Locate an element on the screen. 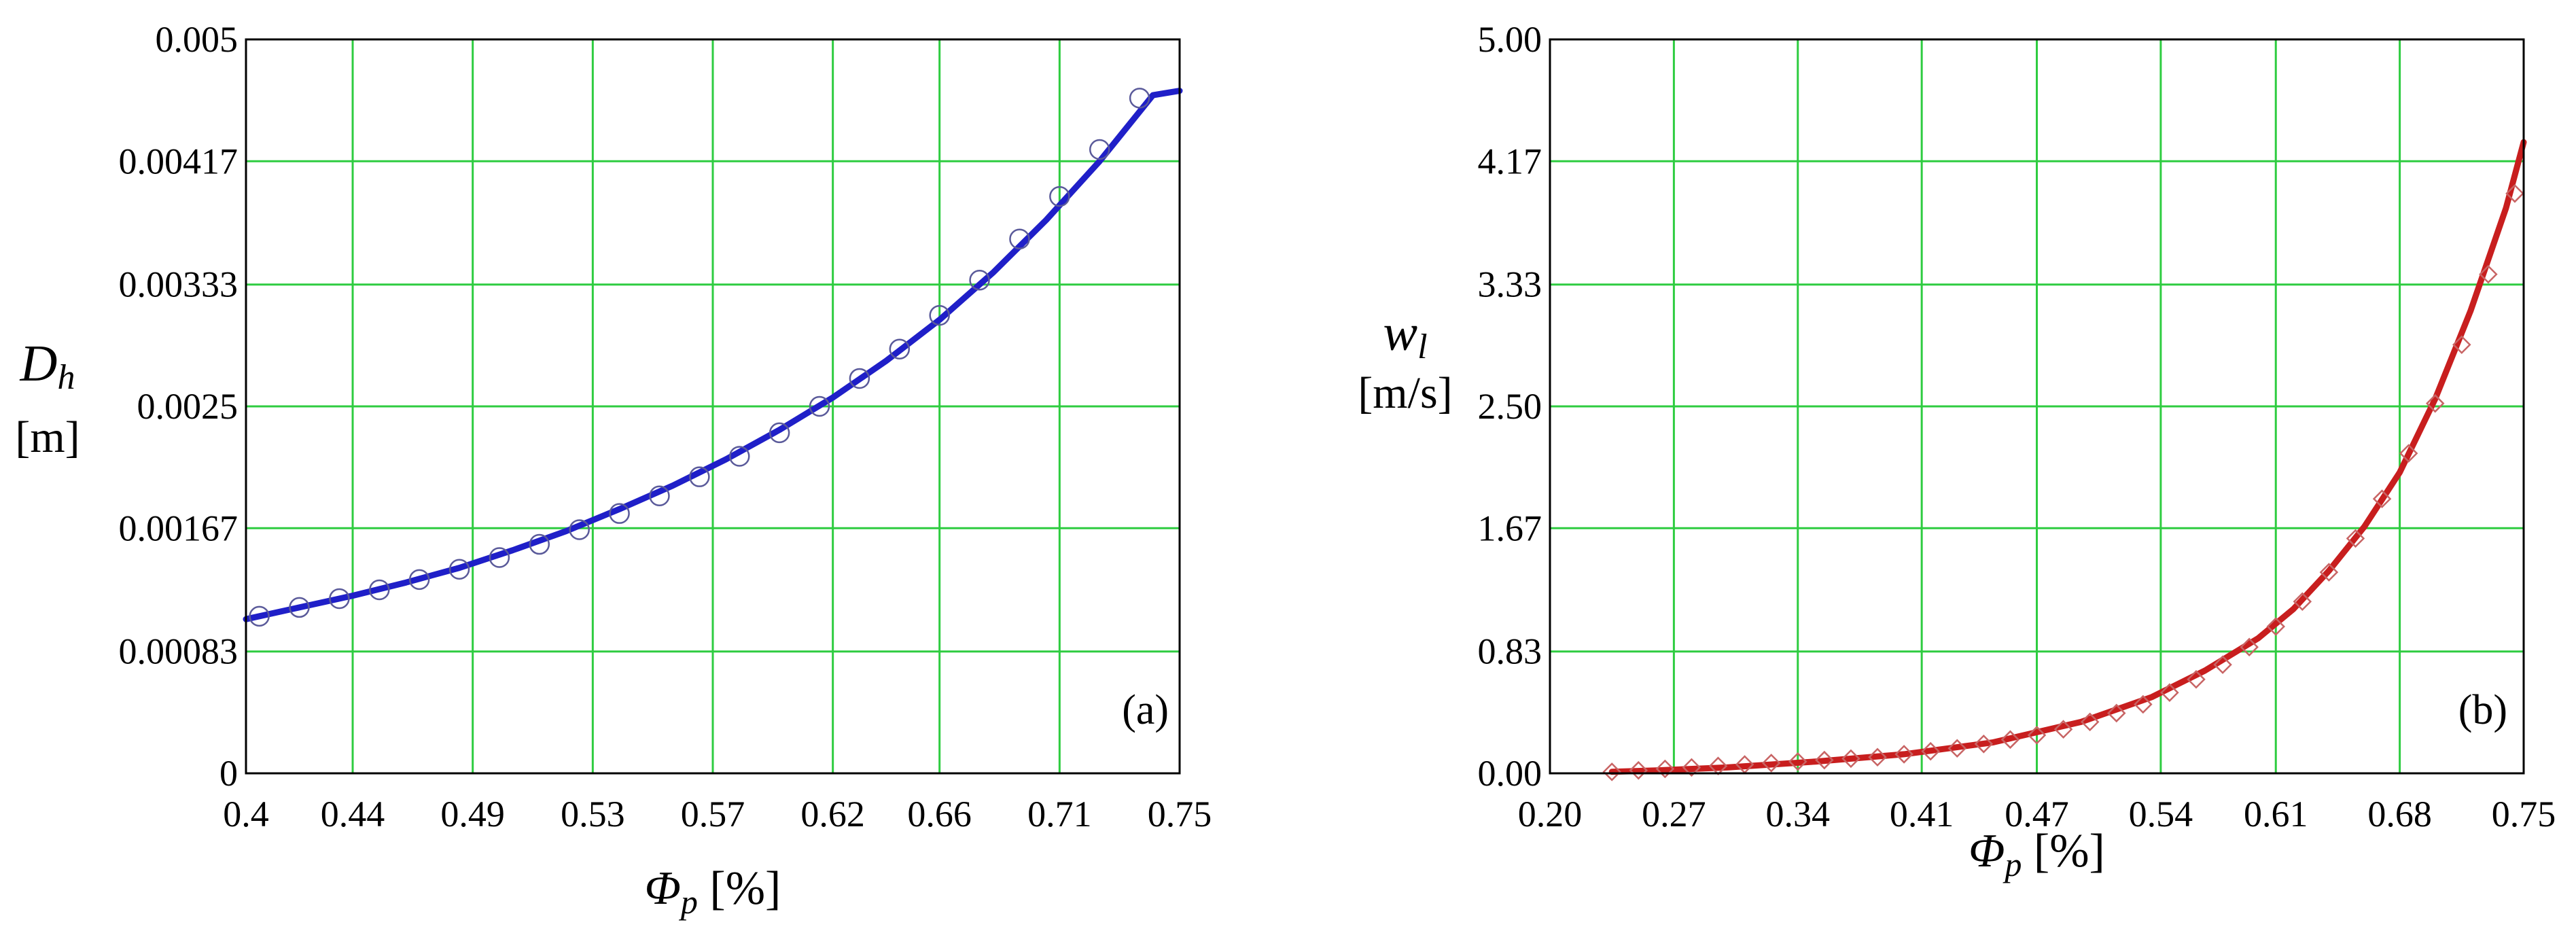  x-tick-label: 0.71 is located at coordinates (1059, 814).